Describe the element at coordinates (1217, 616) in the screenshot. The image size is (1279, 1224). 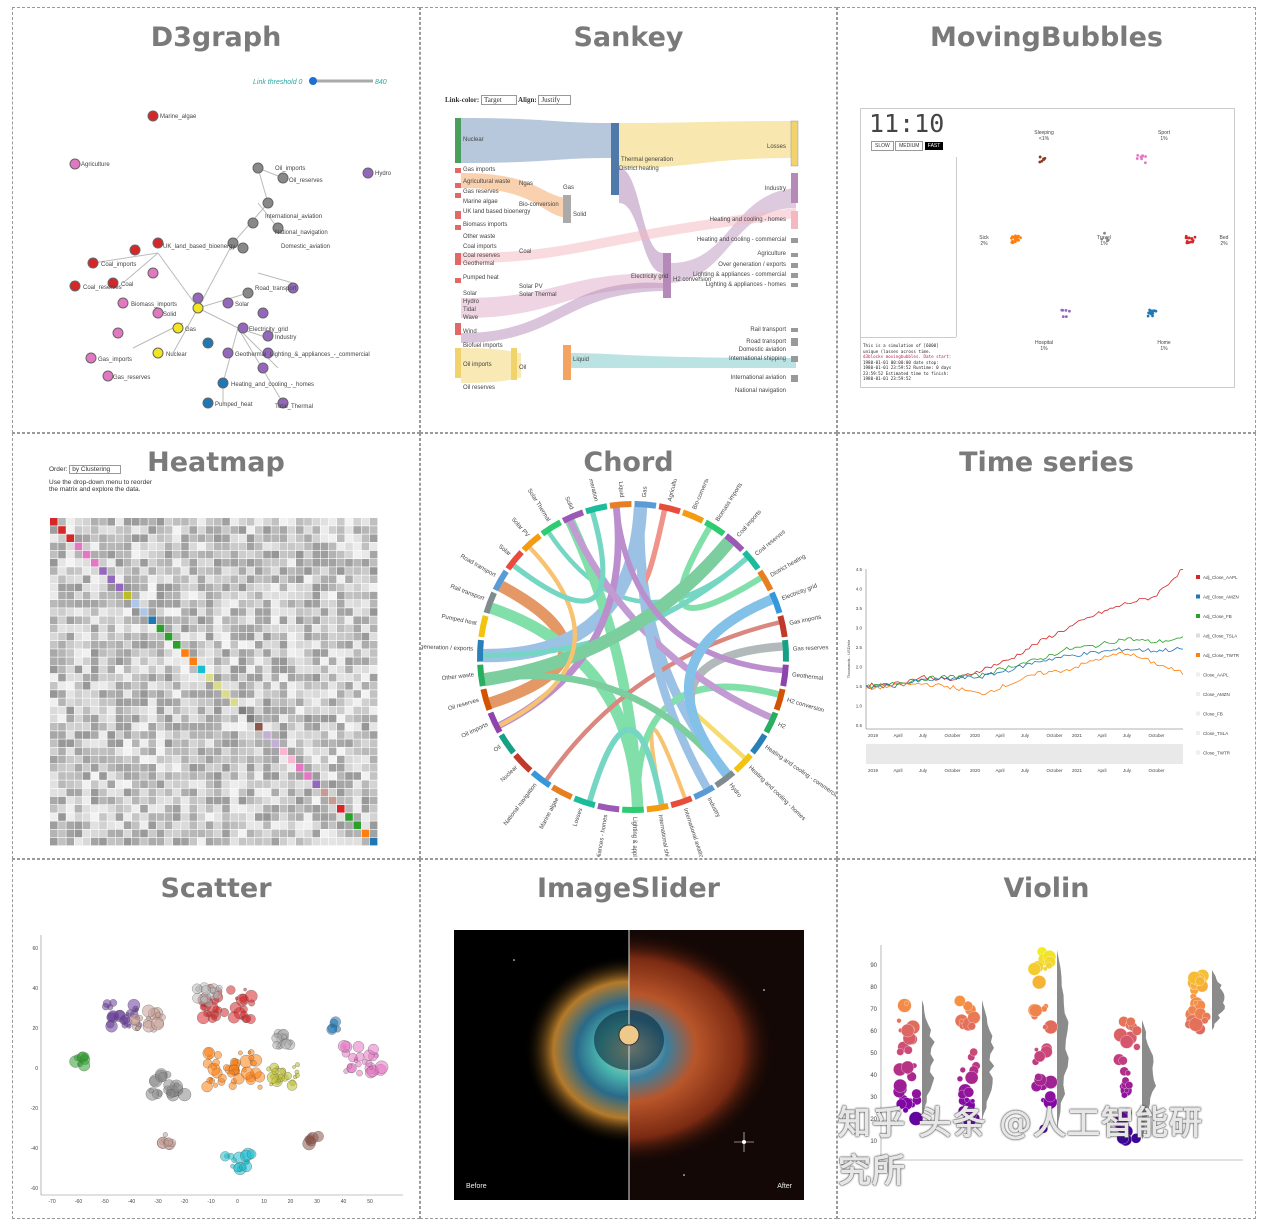
I see `ts-legend-label: Adj_Close_FB` at that location.